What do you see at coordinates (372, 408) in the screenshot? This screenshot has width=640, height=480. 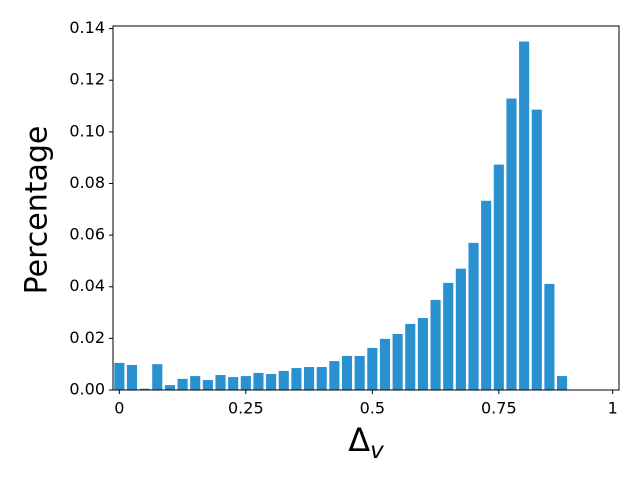 I see `x-tick-label: 0.5` at bounding box center [372, 408].